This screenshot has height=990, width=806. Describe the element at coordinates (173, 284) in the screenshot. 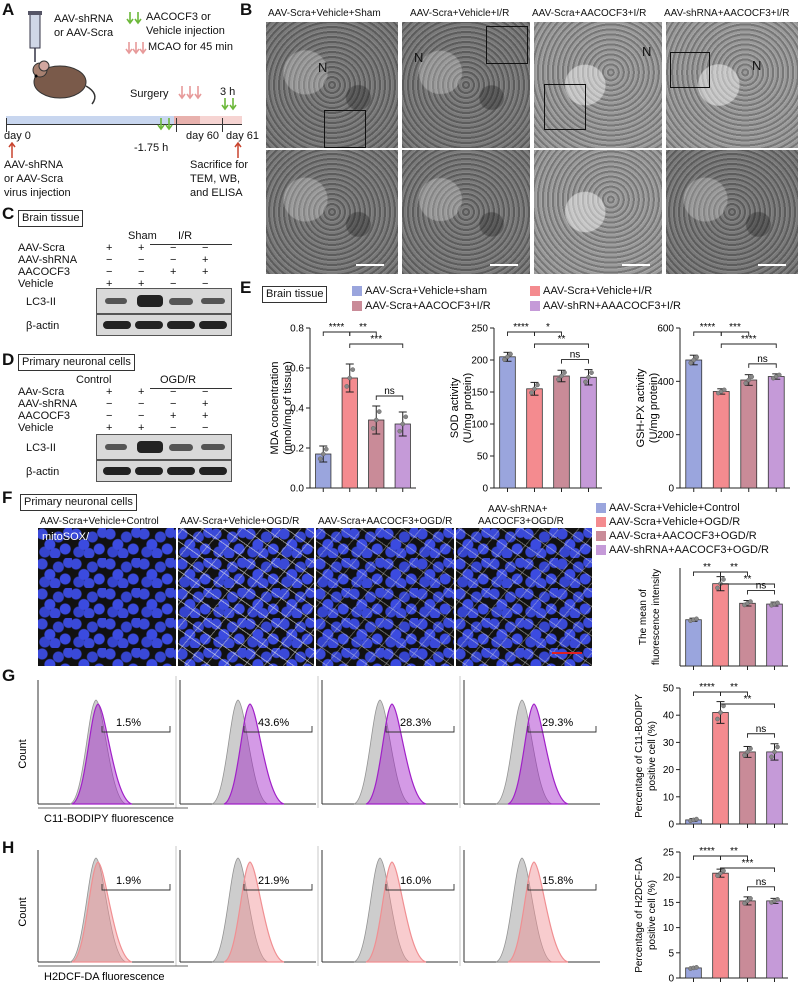

I see `panel-c-sign-3-2: −` at that location.